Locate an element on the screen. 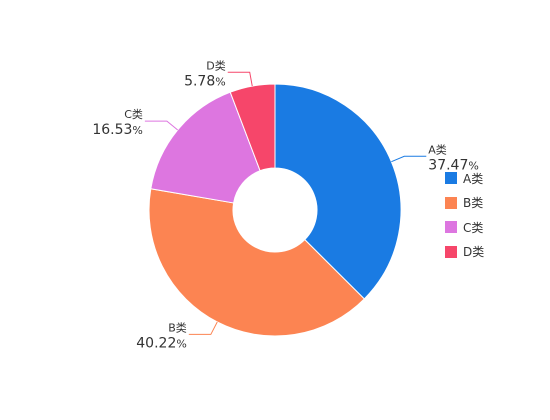 The width and height of the screenshot is (550, 420). slice-label-value-d: 5.78% is located at coordinates (205, 81).